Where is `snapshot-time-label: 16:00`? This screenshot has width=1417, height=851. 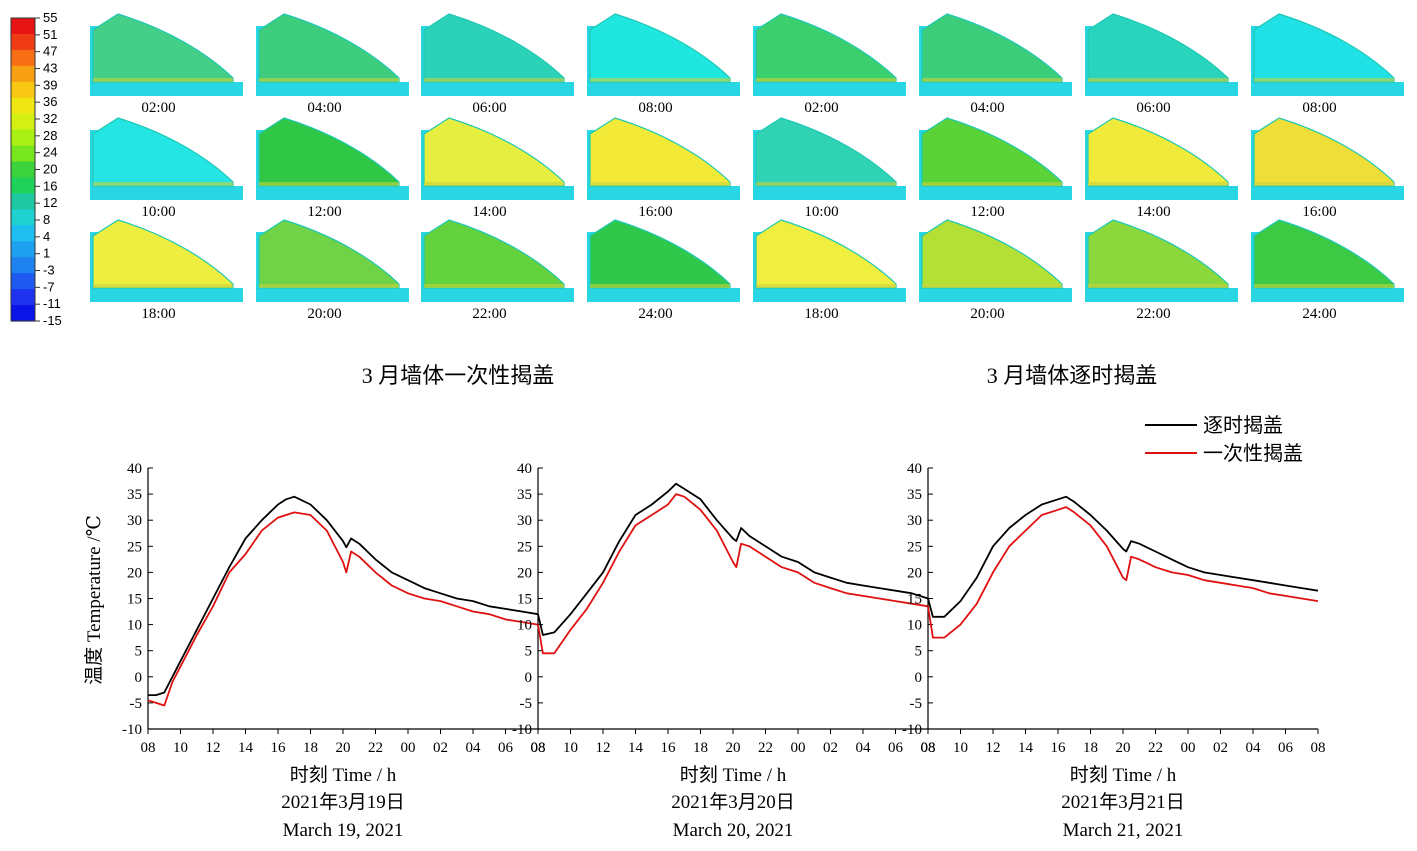
snapshot-time-label: 16:00 is located at coordinates (1319, 212).